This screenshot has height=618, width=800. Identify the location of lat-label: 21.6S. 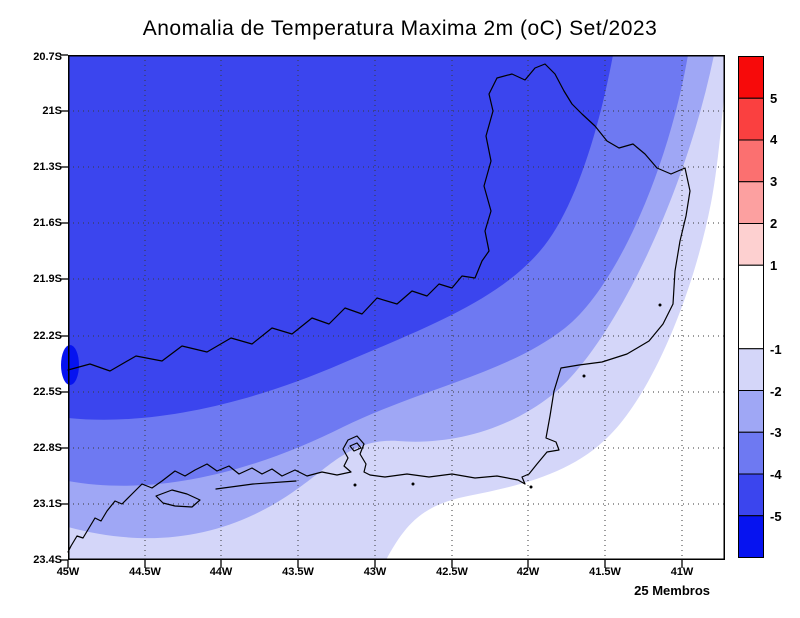
(47, 223).